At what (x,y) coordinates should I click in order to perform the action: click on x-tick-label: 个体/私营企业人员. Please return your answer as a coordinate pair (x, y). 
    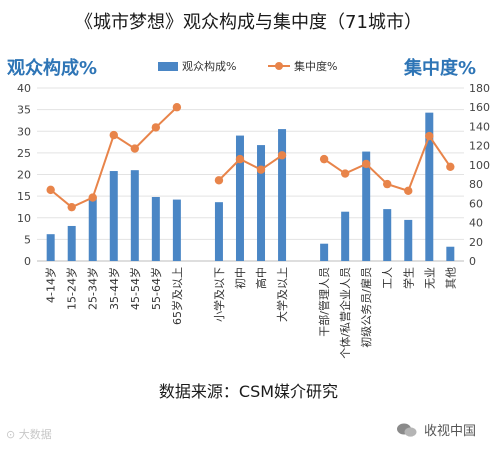
    Looking at the image, I should click on (345, 313).